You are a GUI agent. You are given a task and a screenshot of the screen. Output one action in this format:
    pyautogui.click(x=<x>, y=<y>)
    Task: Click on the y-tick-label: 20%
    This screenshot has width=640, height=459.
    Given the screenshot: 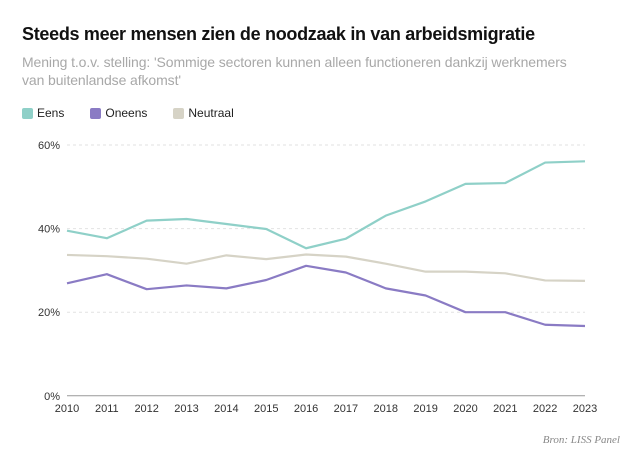 What is the action you would take?
    pyautogui.click(x=49, y=313)
    